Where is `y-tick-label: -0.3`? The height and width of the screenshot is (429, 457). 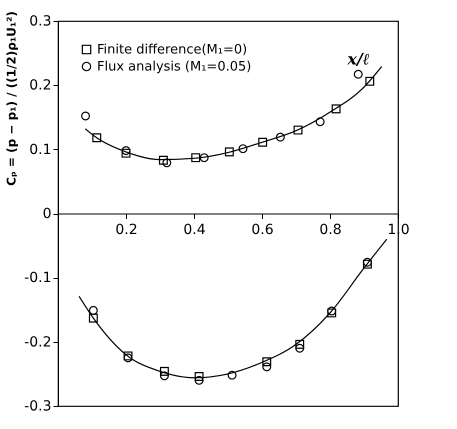
y-tick-label: -0.3 is located at coordinates (38, 406).